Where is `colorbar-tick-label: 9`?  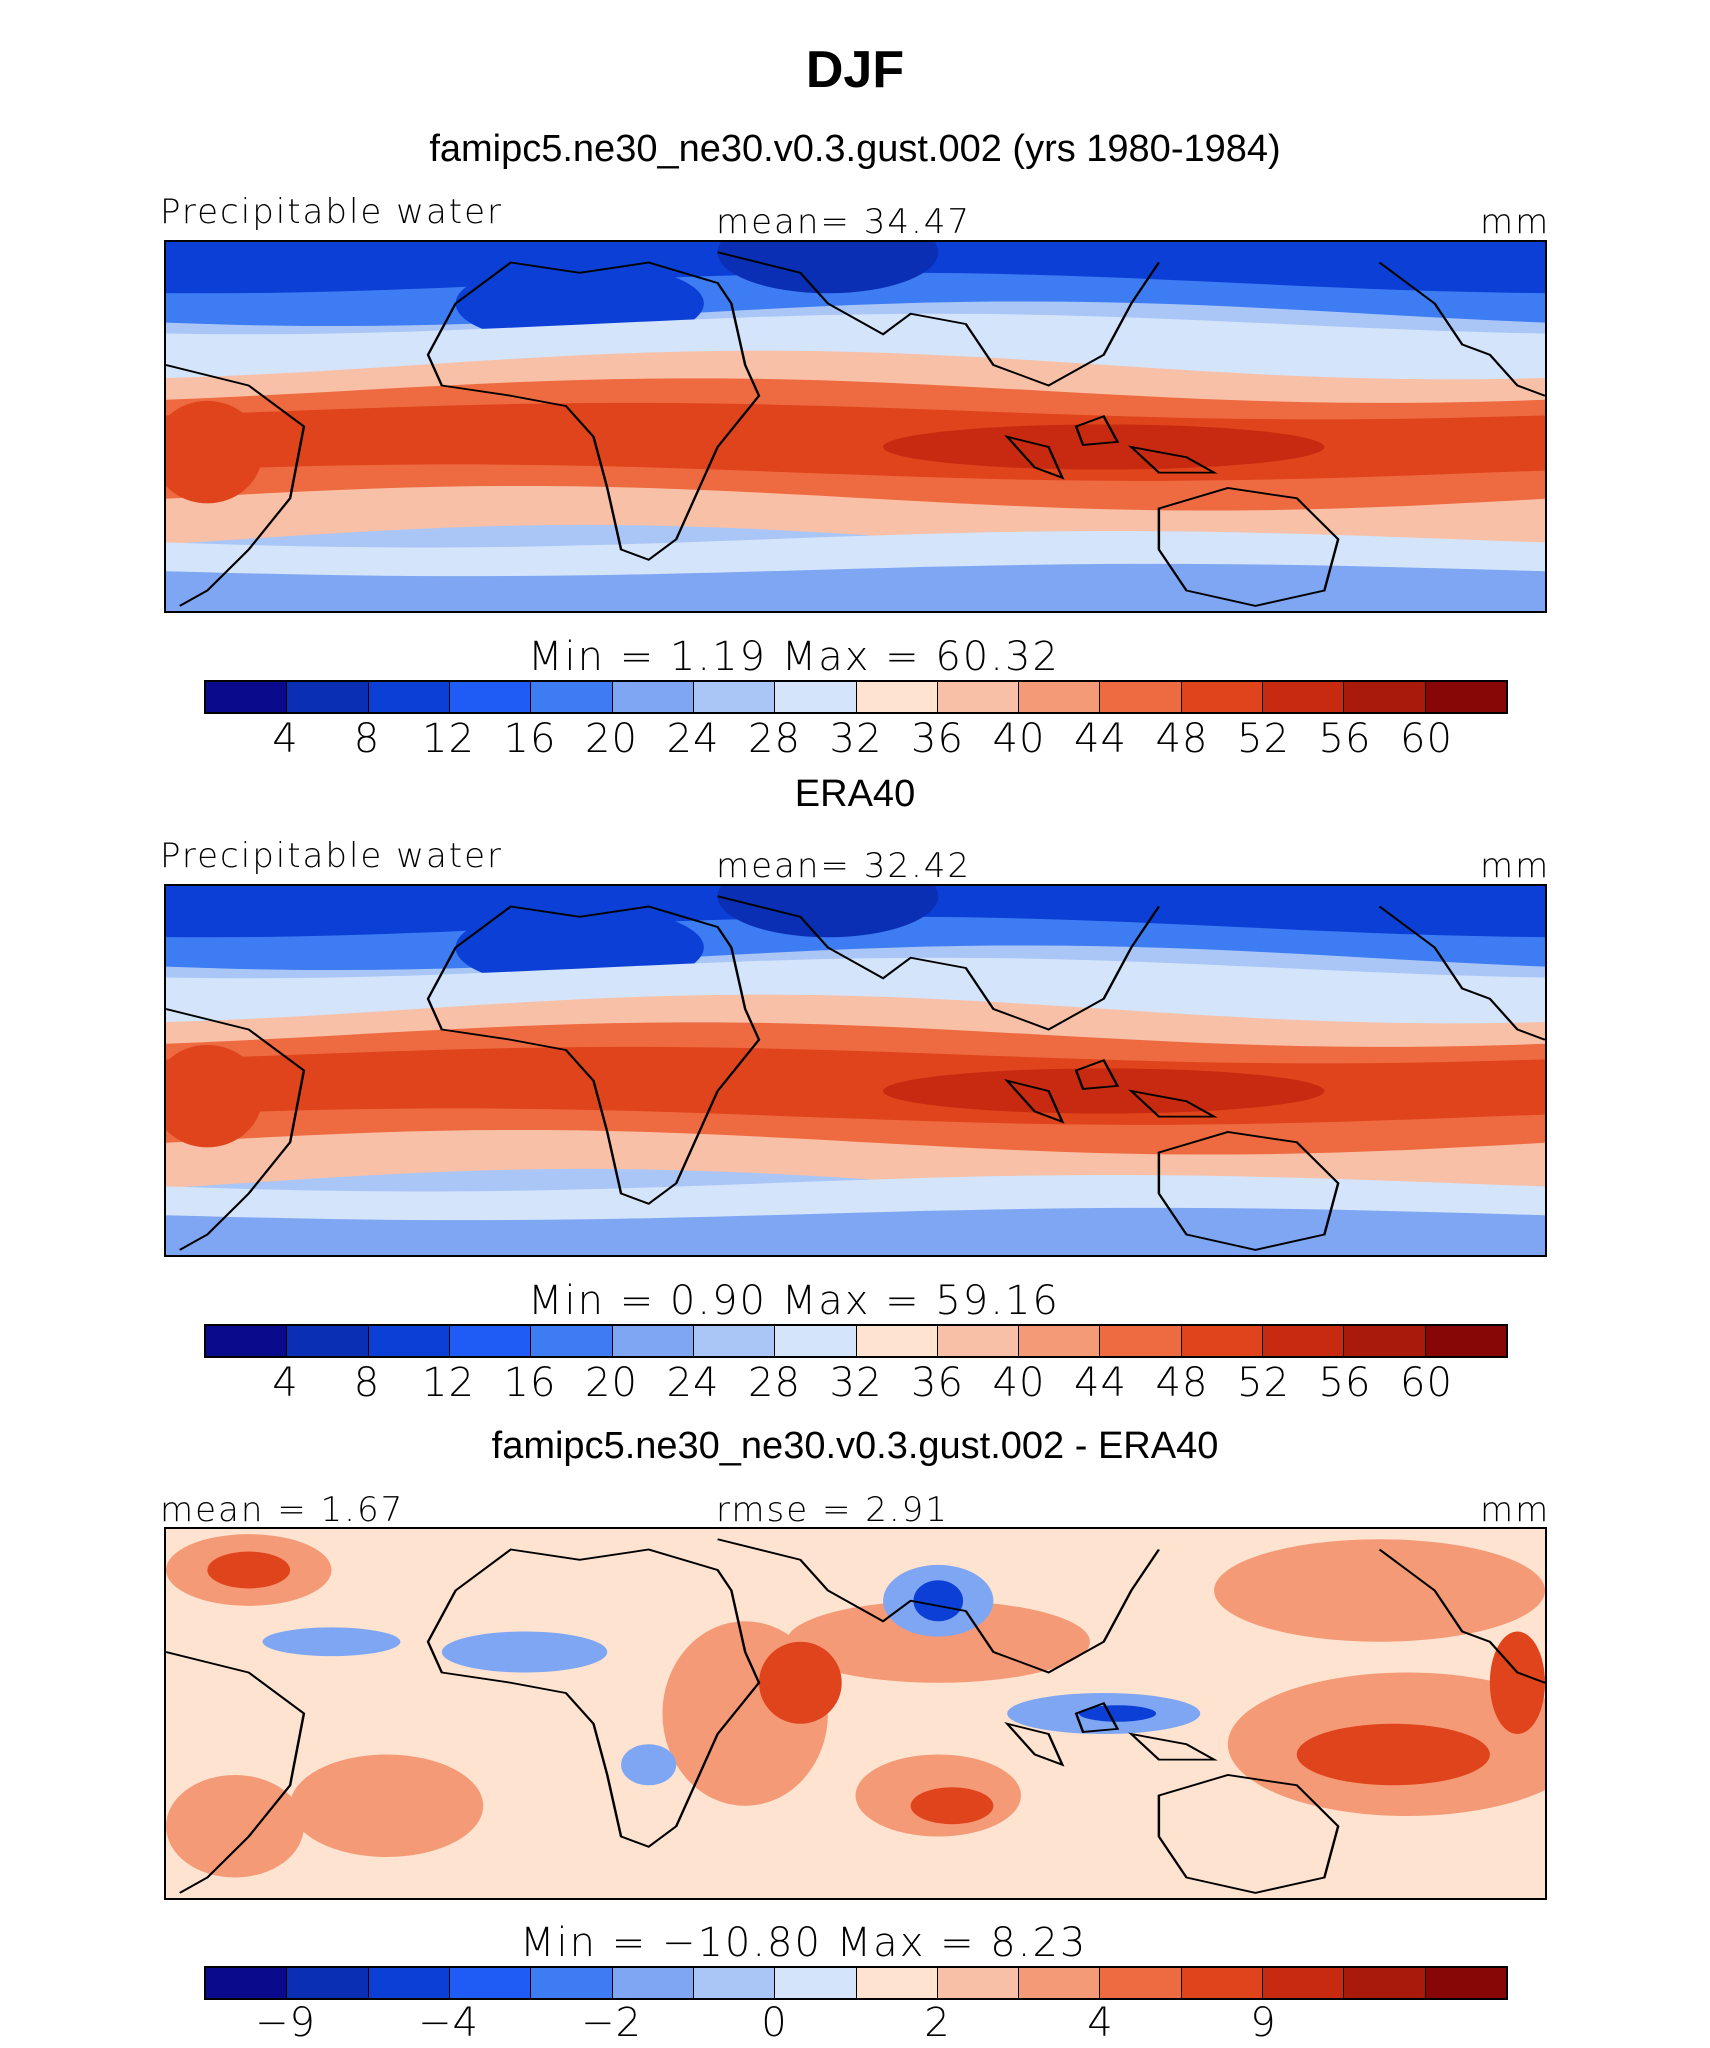 colorbar-tick-label: 9 is located at coordinates (1263, 2023).